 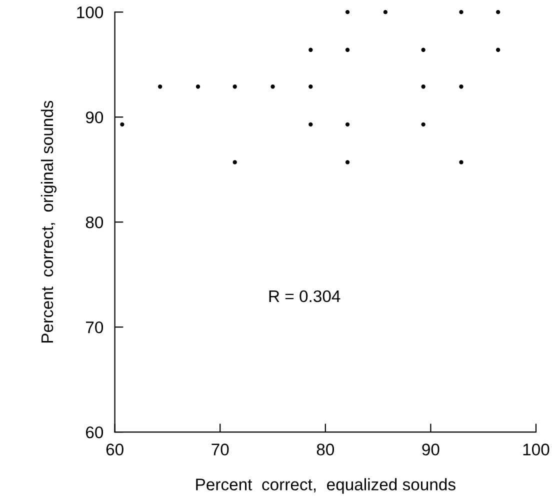 What do you see at coordinates (95, 222) in the screenshot?
I see `y-tick-label: 80` at bounding box center [95, 222].